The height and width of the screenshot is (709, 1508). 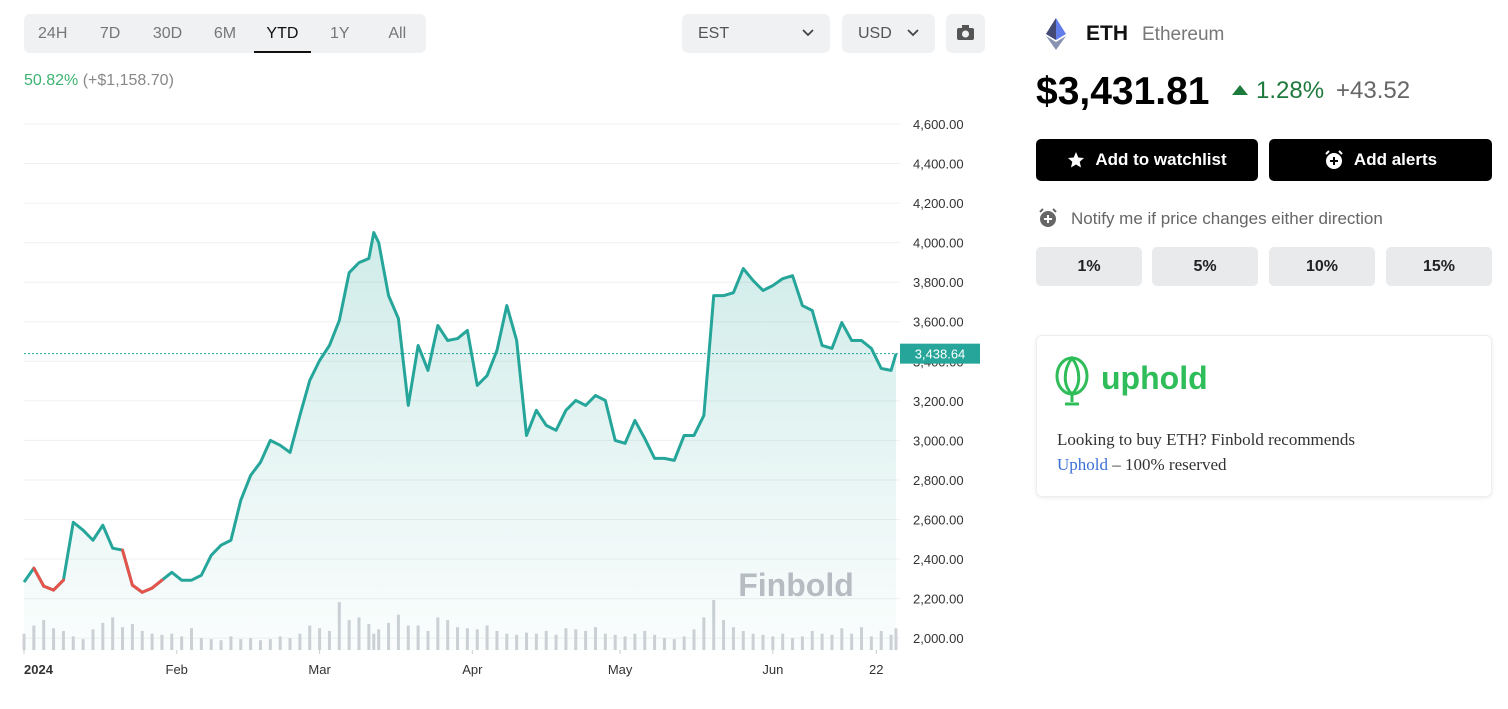 What do you see at coordinates (938, 559) in the screenshot?
I see `y-tick-label: 2,400.00` at bounding box center [938, 559].